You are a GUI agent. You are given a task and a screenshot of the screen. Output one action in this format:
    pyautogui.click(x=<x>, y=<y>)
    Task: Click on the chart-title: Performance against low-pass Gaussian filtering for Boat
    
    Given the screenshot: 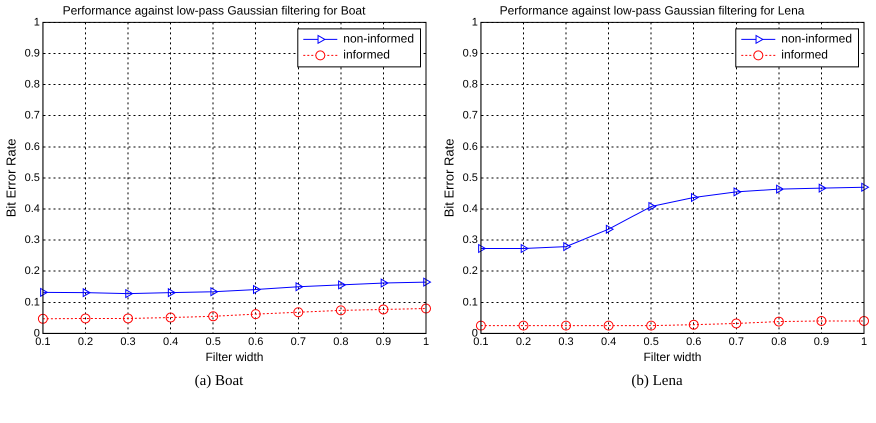 What is the action you would take?
    pyautogui.click(x=214, y=11)
    